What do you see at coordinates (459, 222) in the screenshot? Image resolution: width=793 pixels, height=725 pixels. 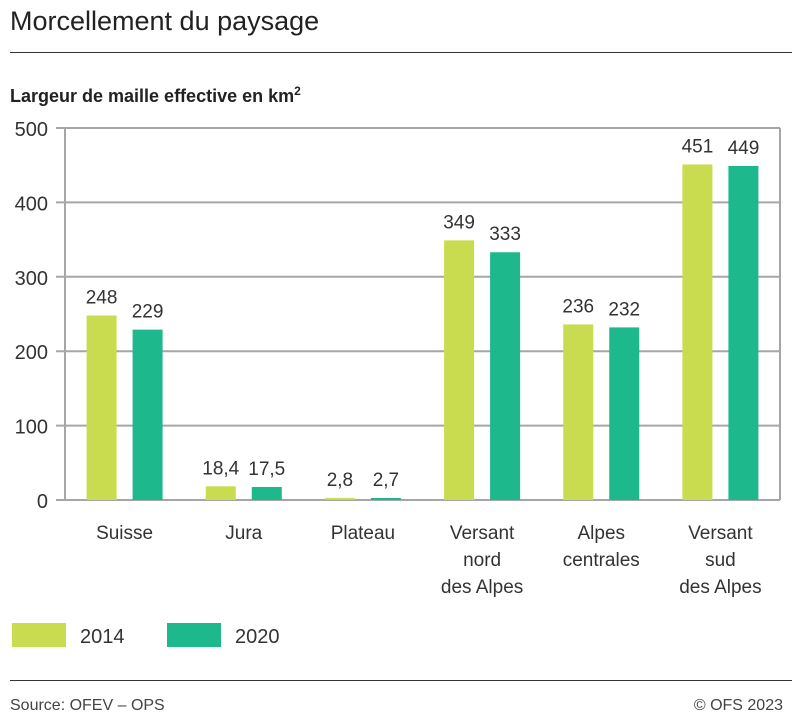 I see `data-label: 349` at bounding box center [459, 222].